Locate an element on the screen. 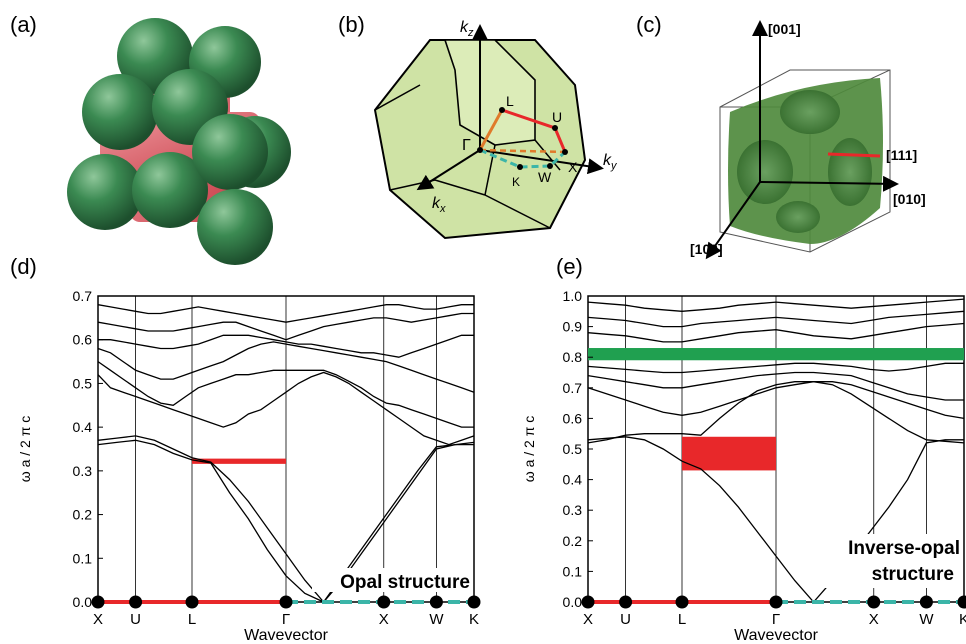 This screenshot has width=966, height=644. direction-001: [001] is located at coordinates (784, 29).